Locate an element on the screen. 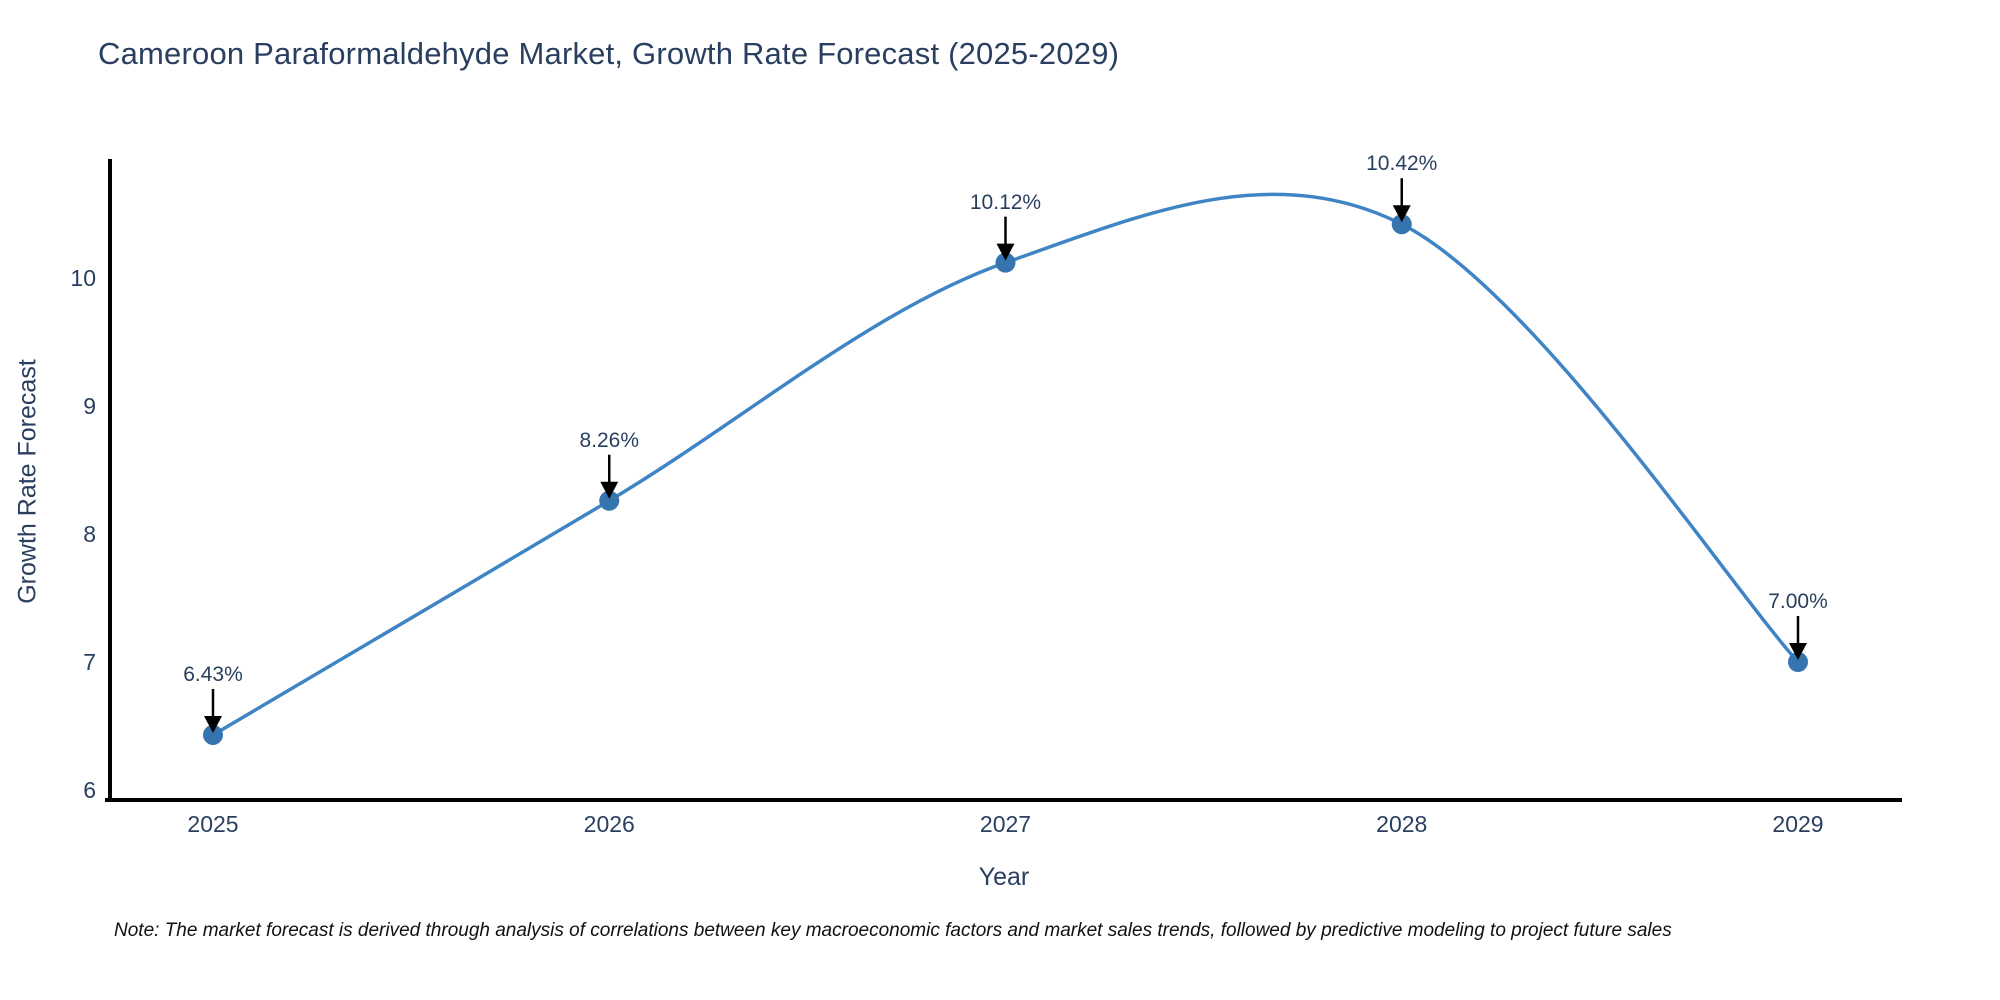 This screenshot has height=1000, width=2000. x-axis-tick-label: 2029 is located at coordinates (1798, 824).